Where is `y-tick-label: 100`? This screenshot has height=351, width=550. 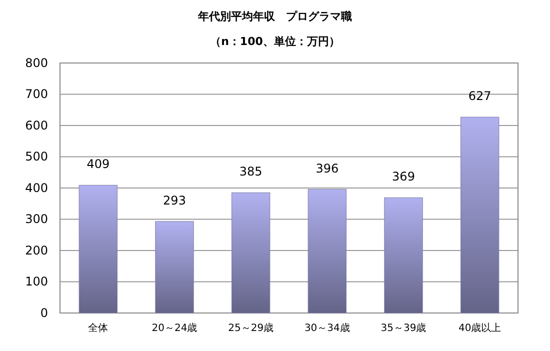
y-tick-label: 100 is located at coordinates (36, 281).